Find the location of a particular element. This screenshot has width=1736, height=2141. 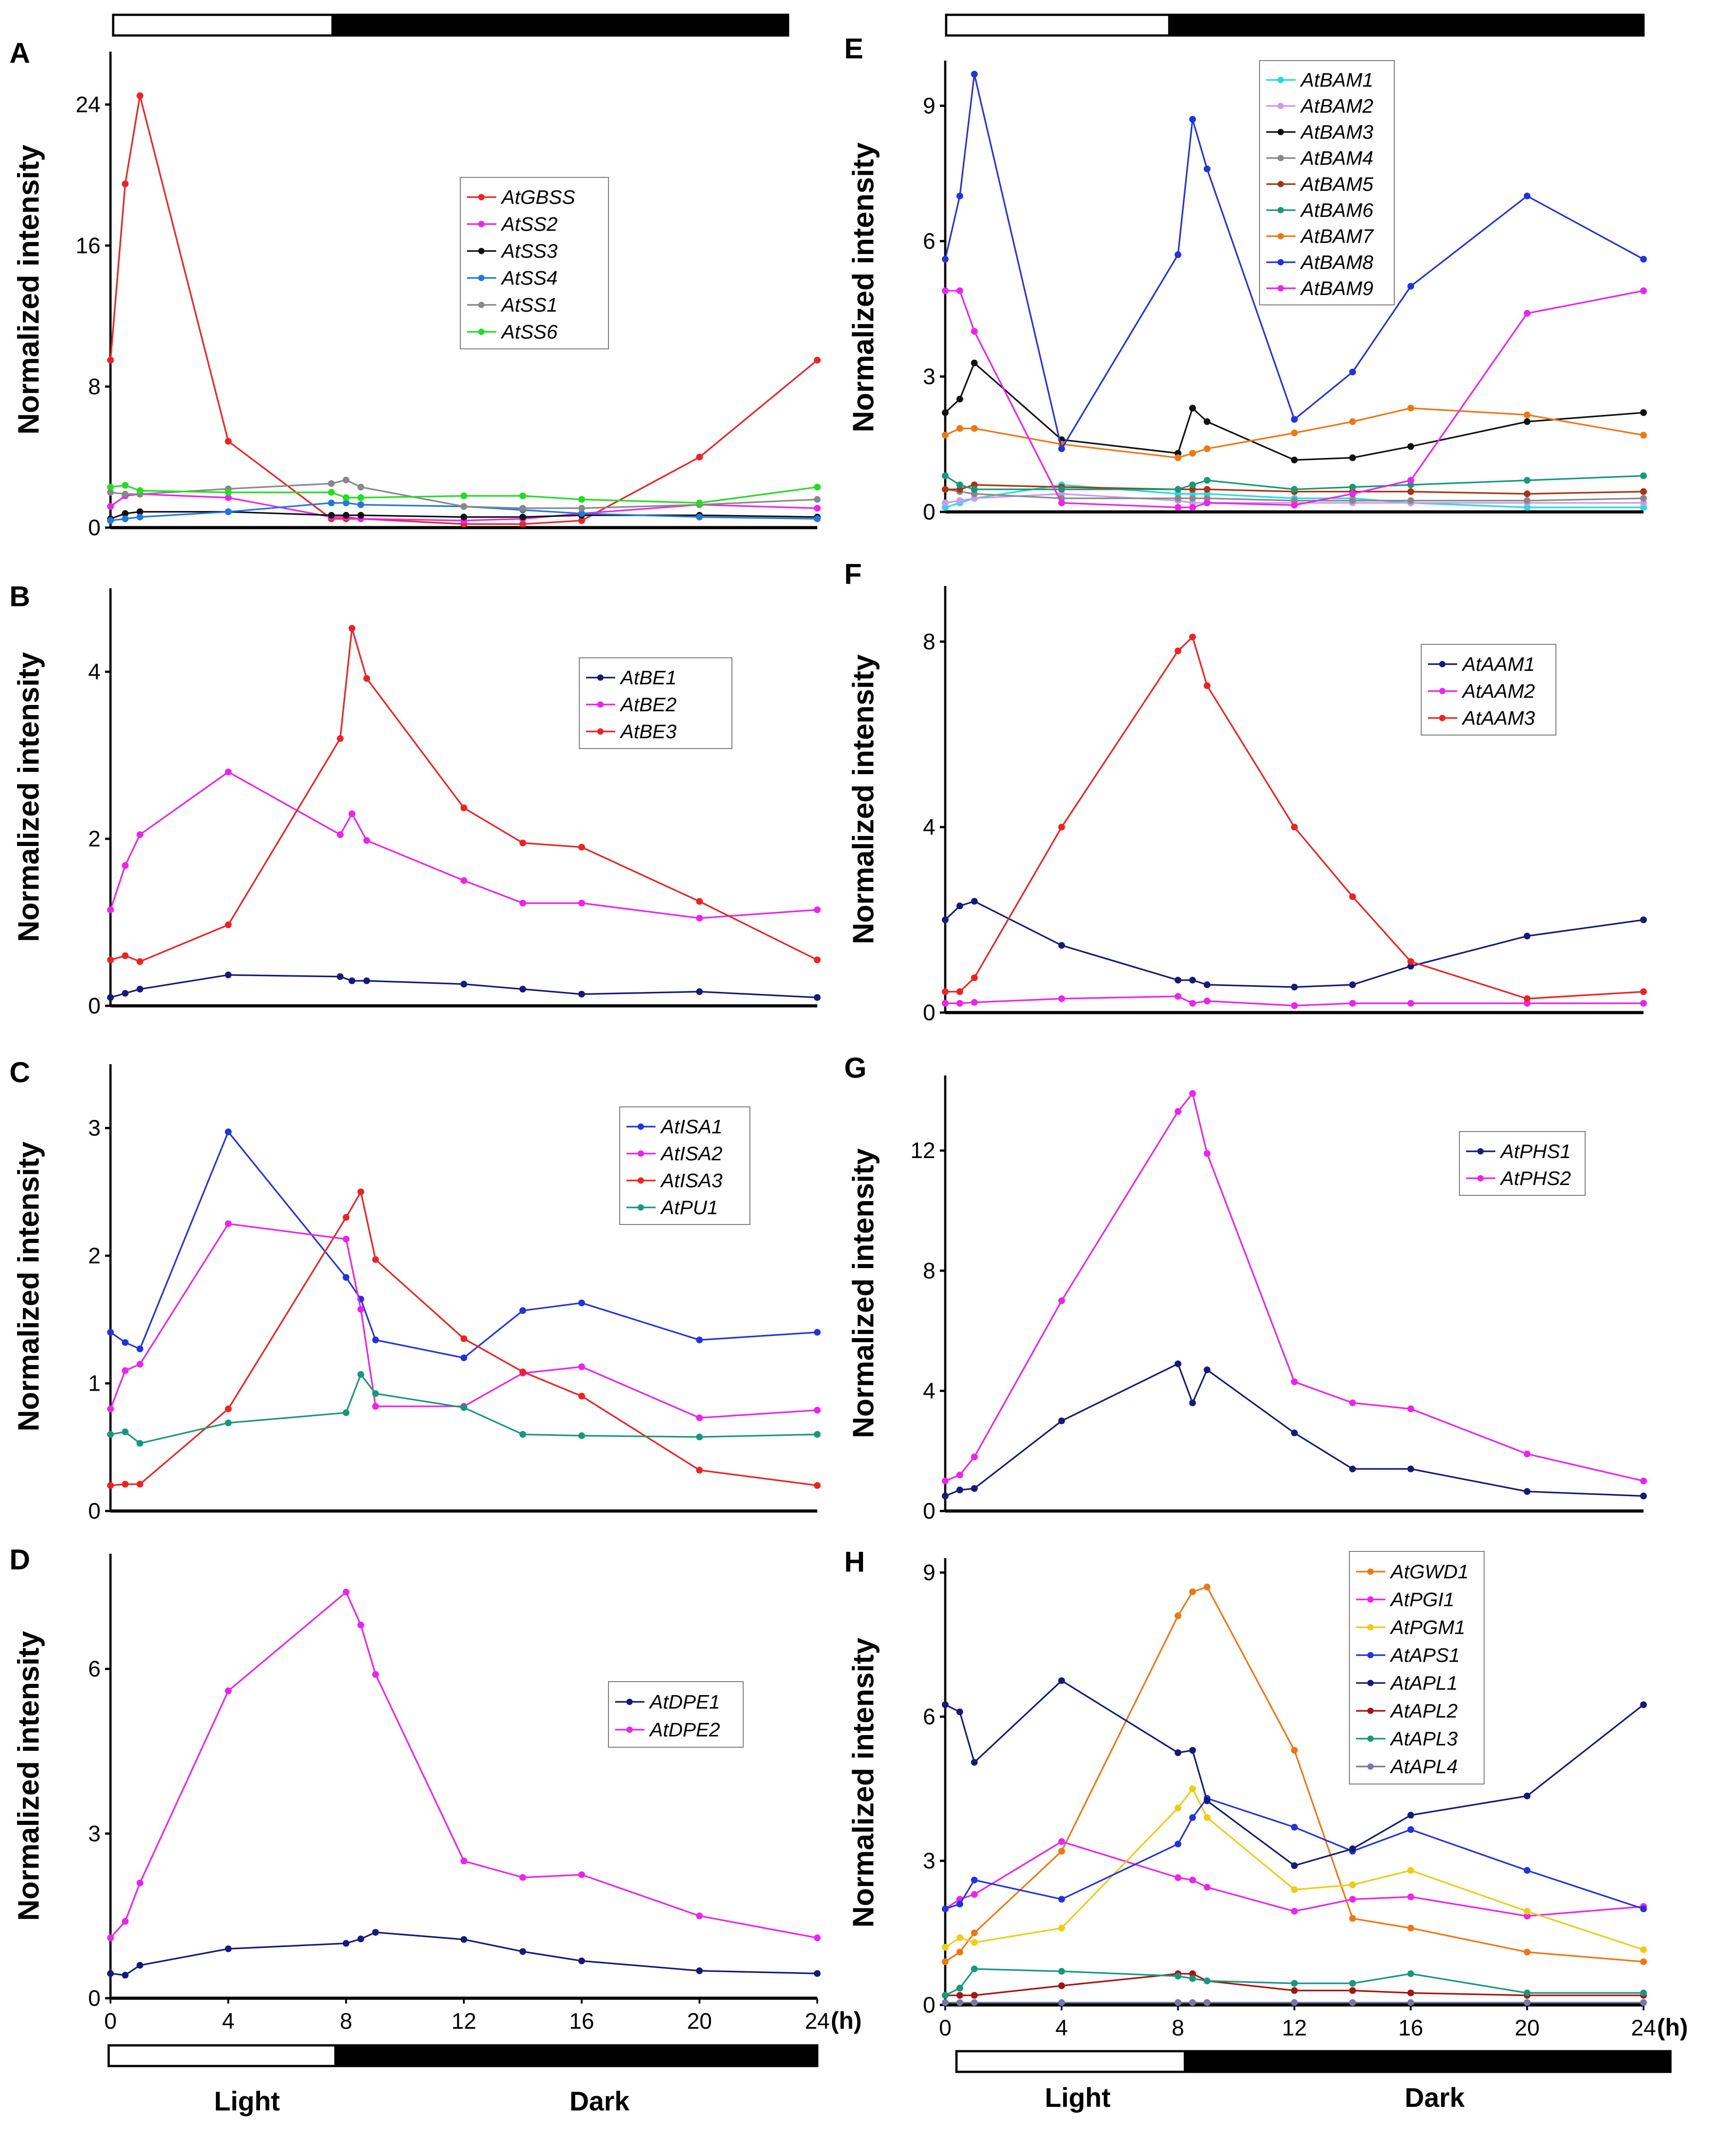

legend-item: AtAPL1 is located at coordinates (1407, 1683).